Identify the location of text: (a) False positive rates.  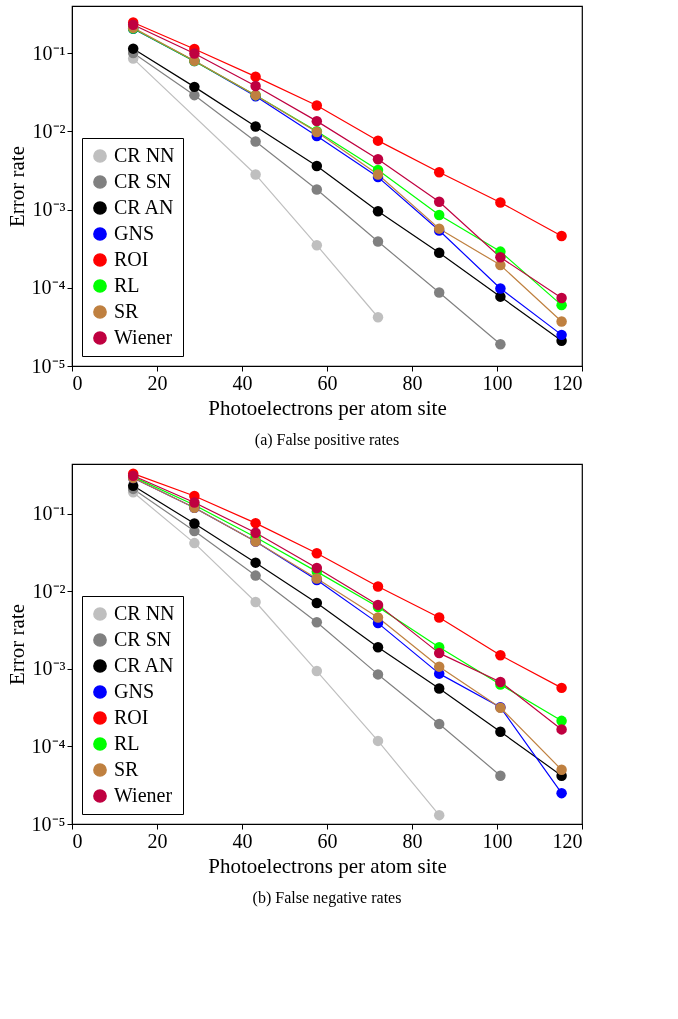
(327, 440).